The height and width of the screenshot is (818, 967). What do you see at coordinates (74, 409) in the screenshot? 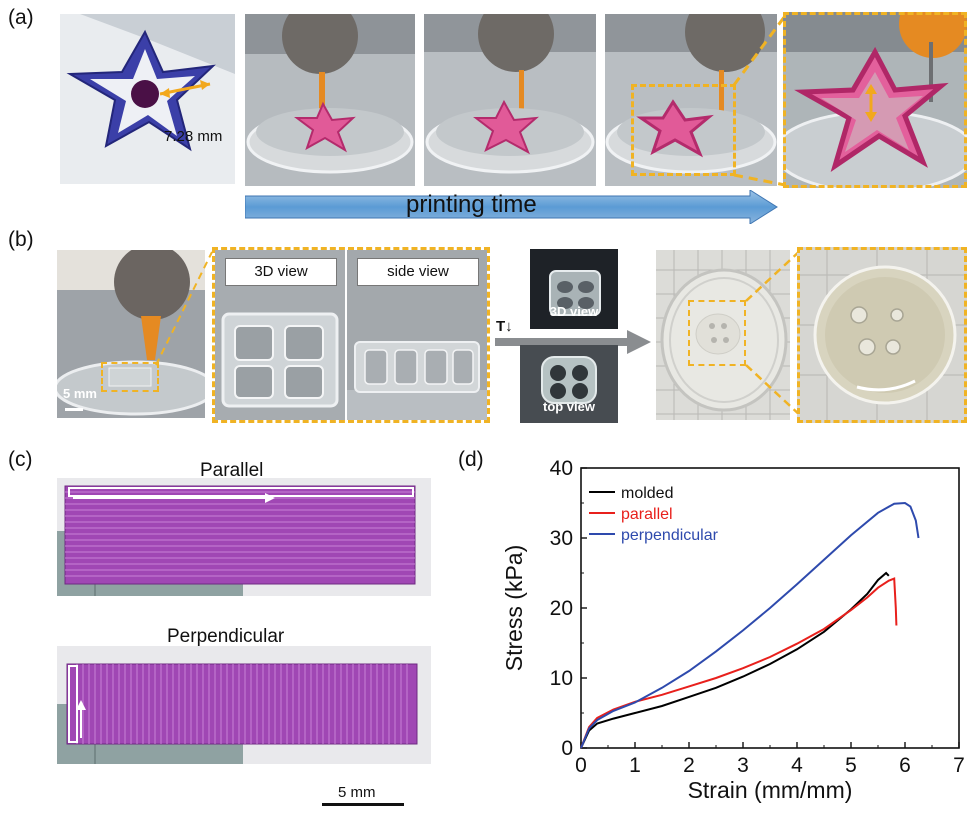
I see `grid-photo-scale-bar` at bounding box center [74, 409].